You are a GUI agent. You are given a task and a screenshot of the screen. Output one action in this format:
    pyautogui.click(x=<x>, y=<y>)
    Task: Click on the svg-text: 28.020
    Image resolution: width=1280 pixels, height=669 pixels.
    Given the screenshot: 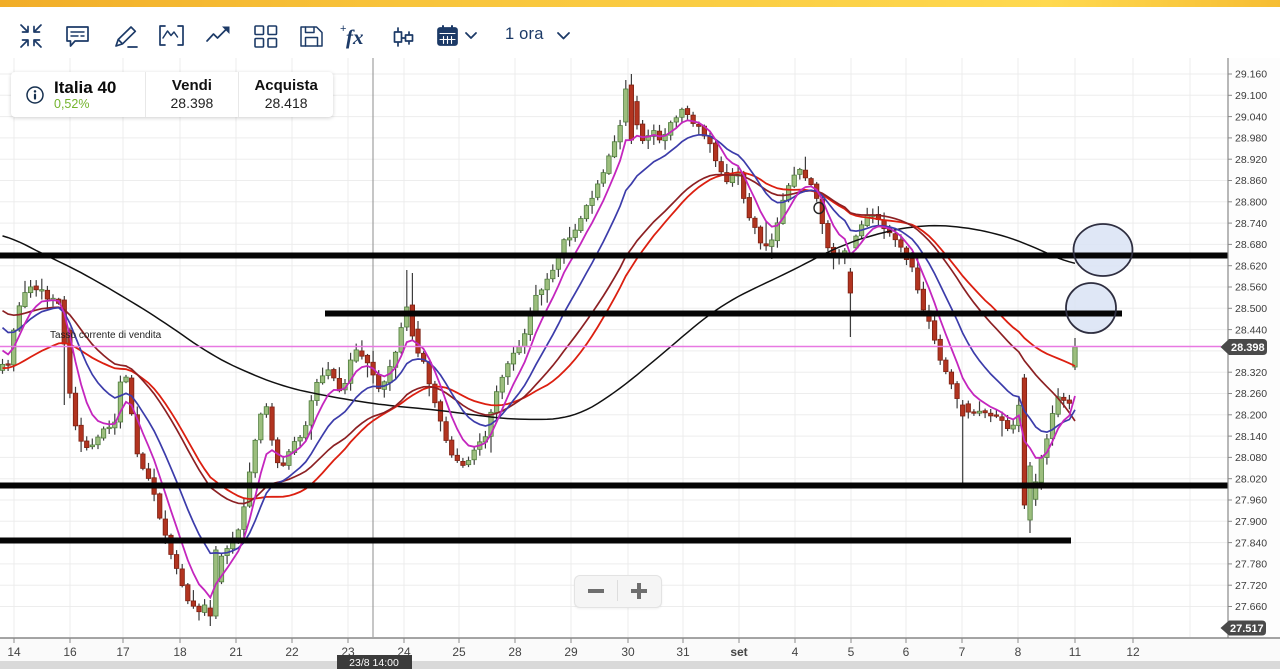 What is the action you would take?
    pyautogui.click(x=1251, y=479)
    